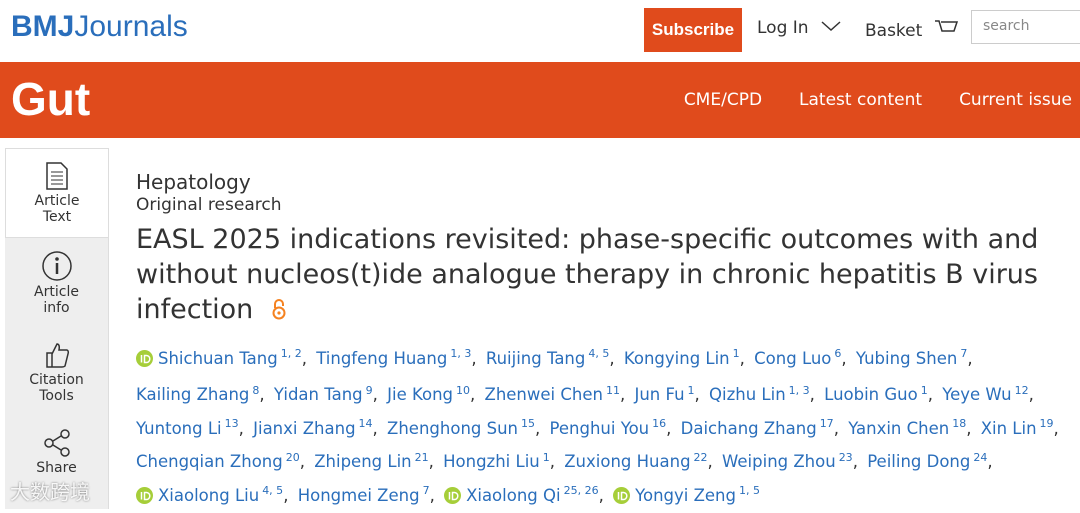 The width and height of the screenshot is (1080, 513). Describe the element at coordinates (871, 394) in the screenshot. I see `author-name: Luobin Guo` at that location.